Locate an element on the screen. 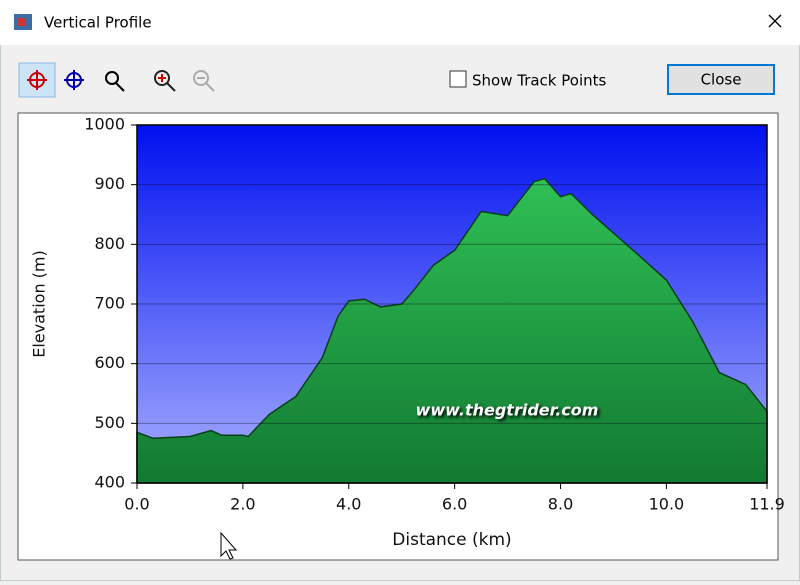  watermark: www.thegtrider.com is located at coordinates (507, 410).